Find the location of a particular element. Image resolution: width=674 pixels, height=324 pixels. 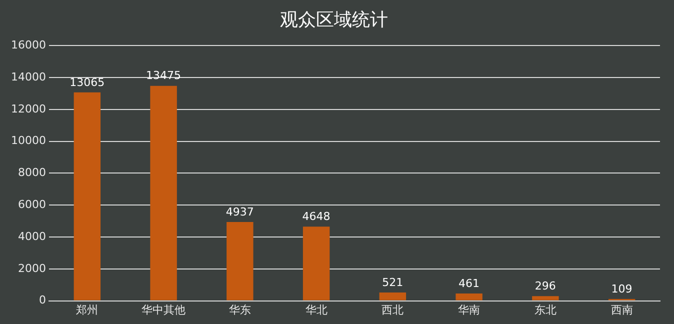

x-tick-label: 华北 is located at coordinates (316, 309).